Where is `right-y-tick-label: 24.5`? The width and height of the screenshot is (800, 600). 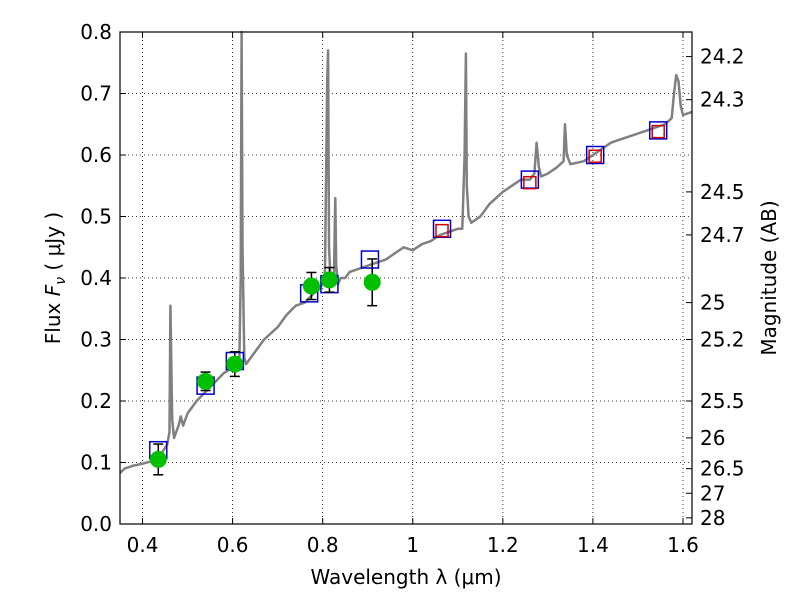
right-y-tick-label: 24.5 is located at coordinates (722, 192).